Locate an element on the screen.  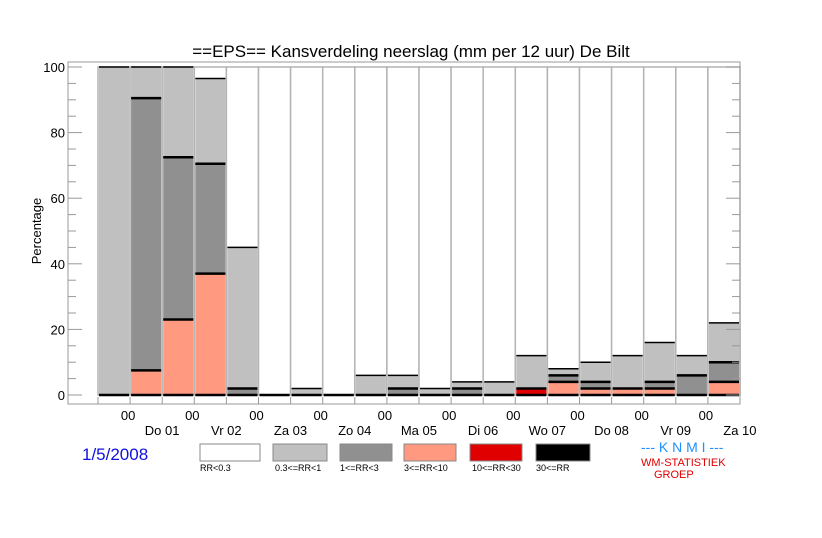
x-day-label: Do 08 is located at coordinates (611, 430).